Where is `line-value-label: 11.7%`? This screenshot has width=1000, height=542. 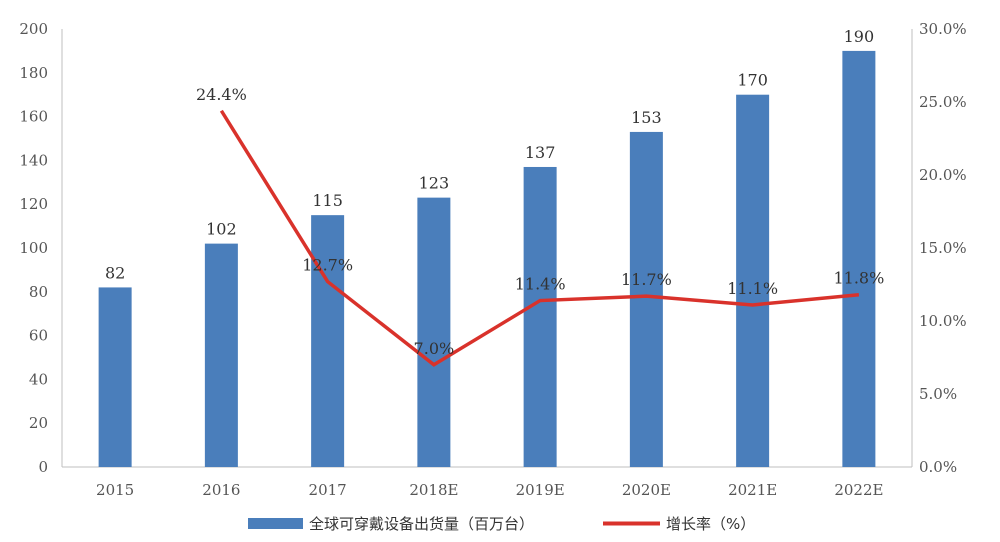 line-value-label: 11.7% is located at coordinates (646, 279).